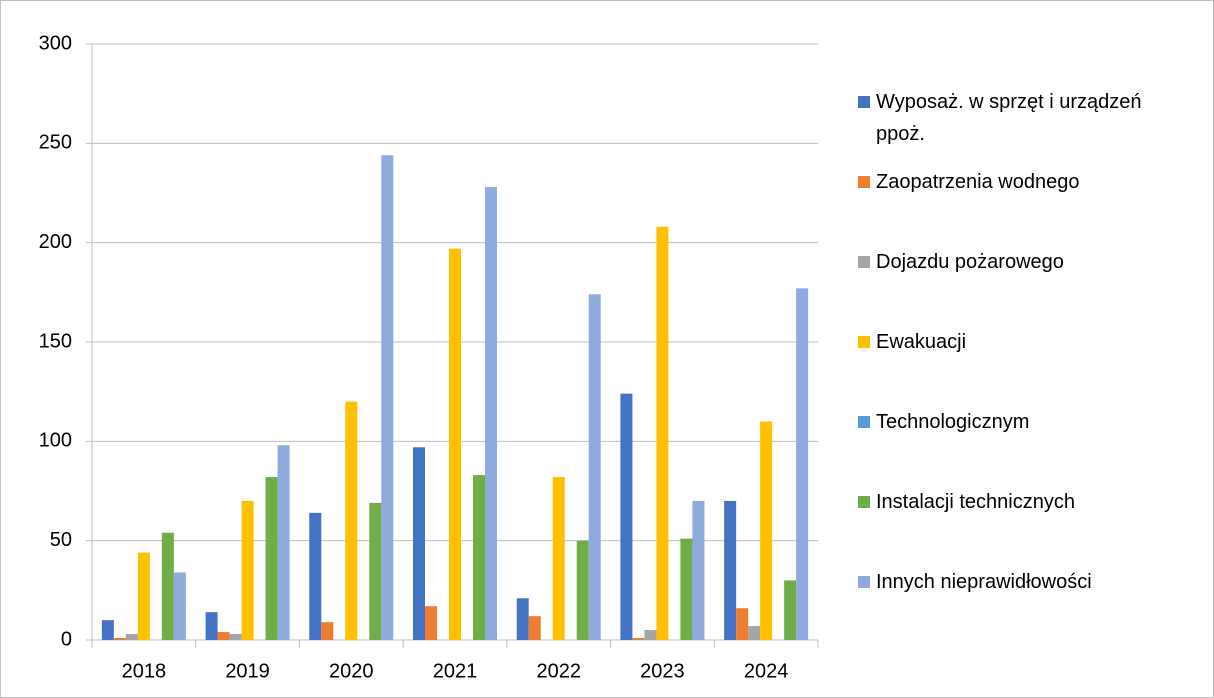 This screenshot has height=698, width=1214. I want to click on y-tick-label: 200, so click(55, 242).